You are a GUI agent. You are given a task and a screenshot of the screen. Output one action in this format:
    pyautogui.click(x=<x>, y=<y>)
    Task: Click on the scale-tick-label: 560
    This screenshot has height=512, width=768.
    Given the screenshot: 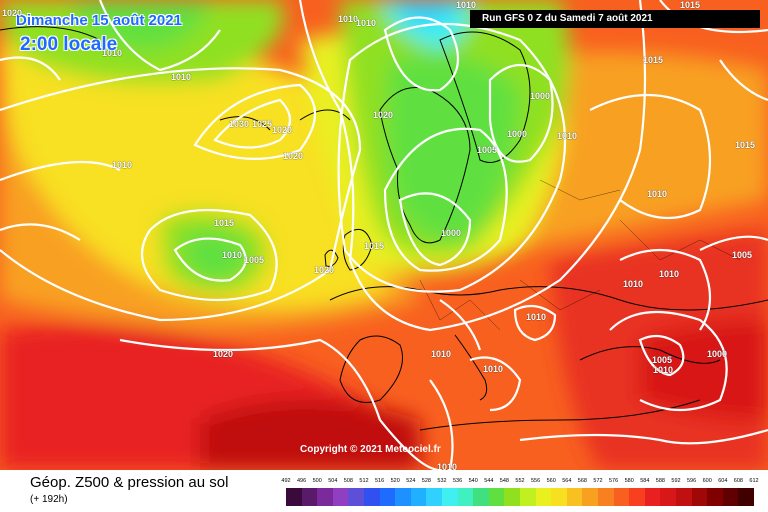 What is the action you would take?
    pyautogui.click(x=551, y=481)
    